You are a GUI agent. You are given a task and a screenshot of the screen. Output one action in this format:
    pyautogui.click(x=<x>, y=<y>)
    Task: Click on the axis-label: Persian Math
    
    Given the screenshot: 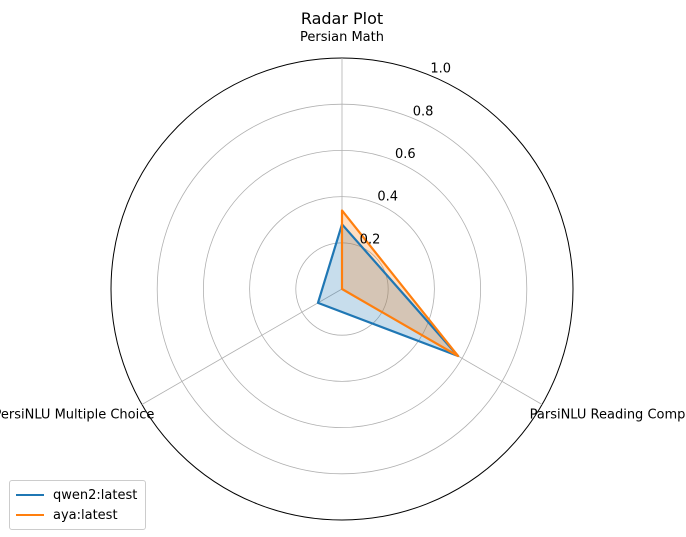 What is the action you would take?
    pyautogui.click(x=342, y=37)
    